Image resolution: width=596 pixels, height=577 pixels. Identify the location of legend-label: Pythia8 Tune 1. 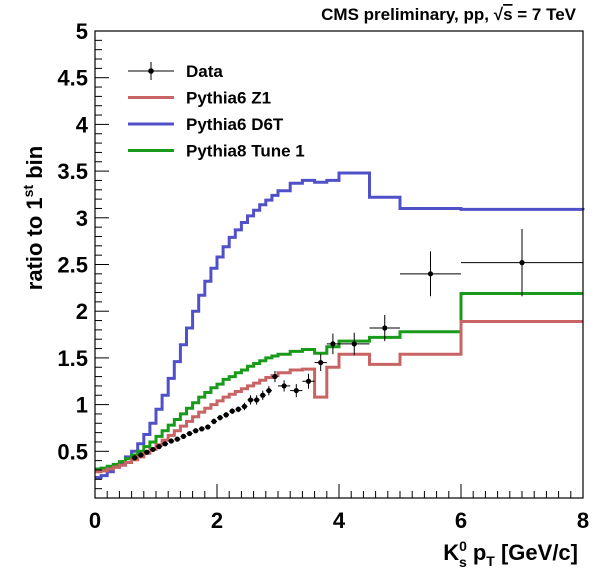
(245, 151).